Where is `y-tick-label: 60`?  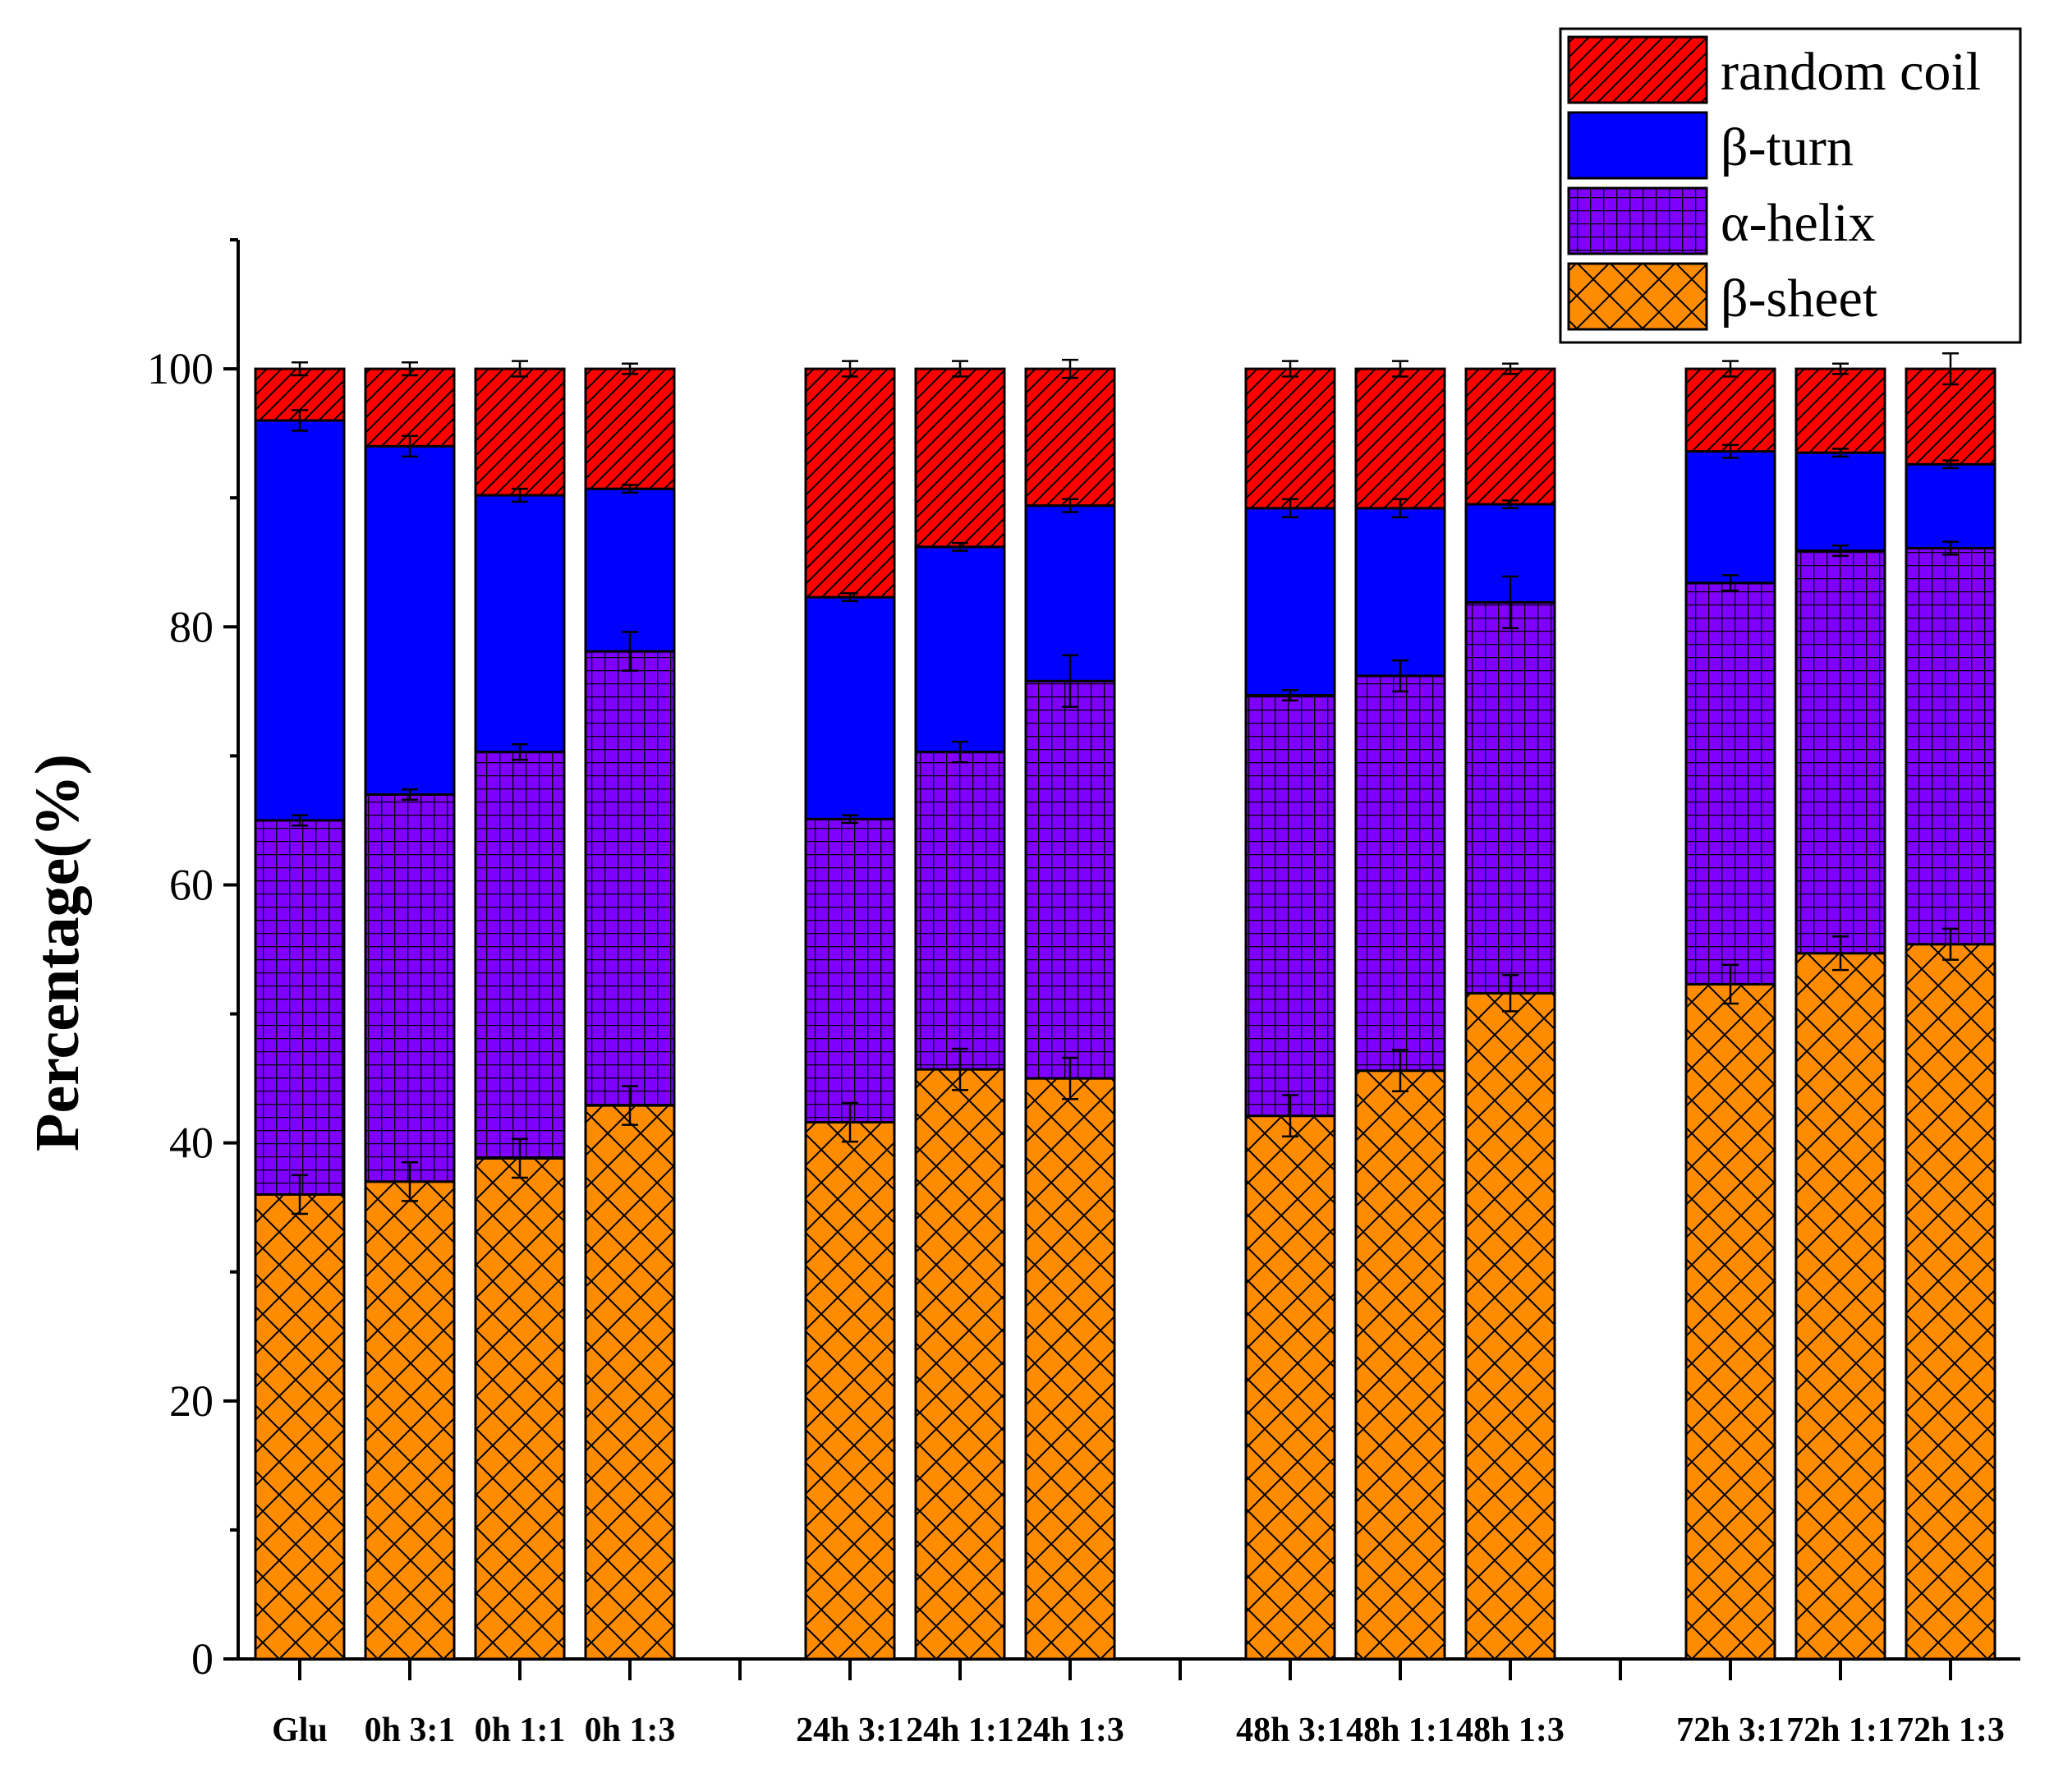
y-tick-label: 60 is located at coordinates (191, 885).